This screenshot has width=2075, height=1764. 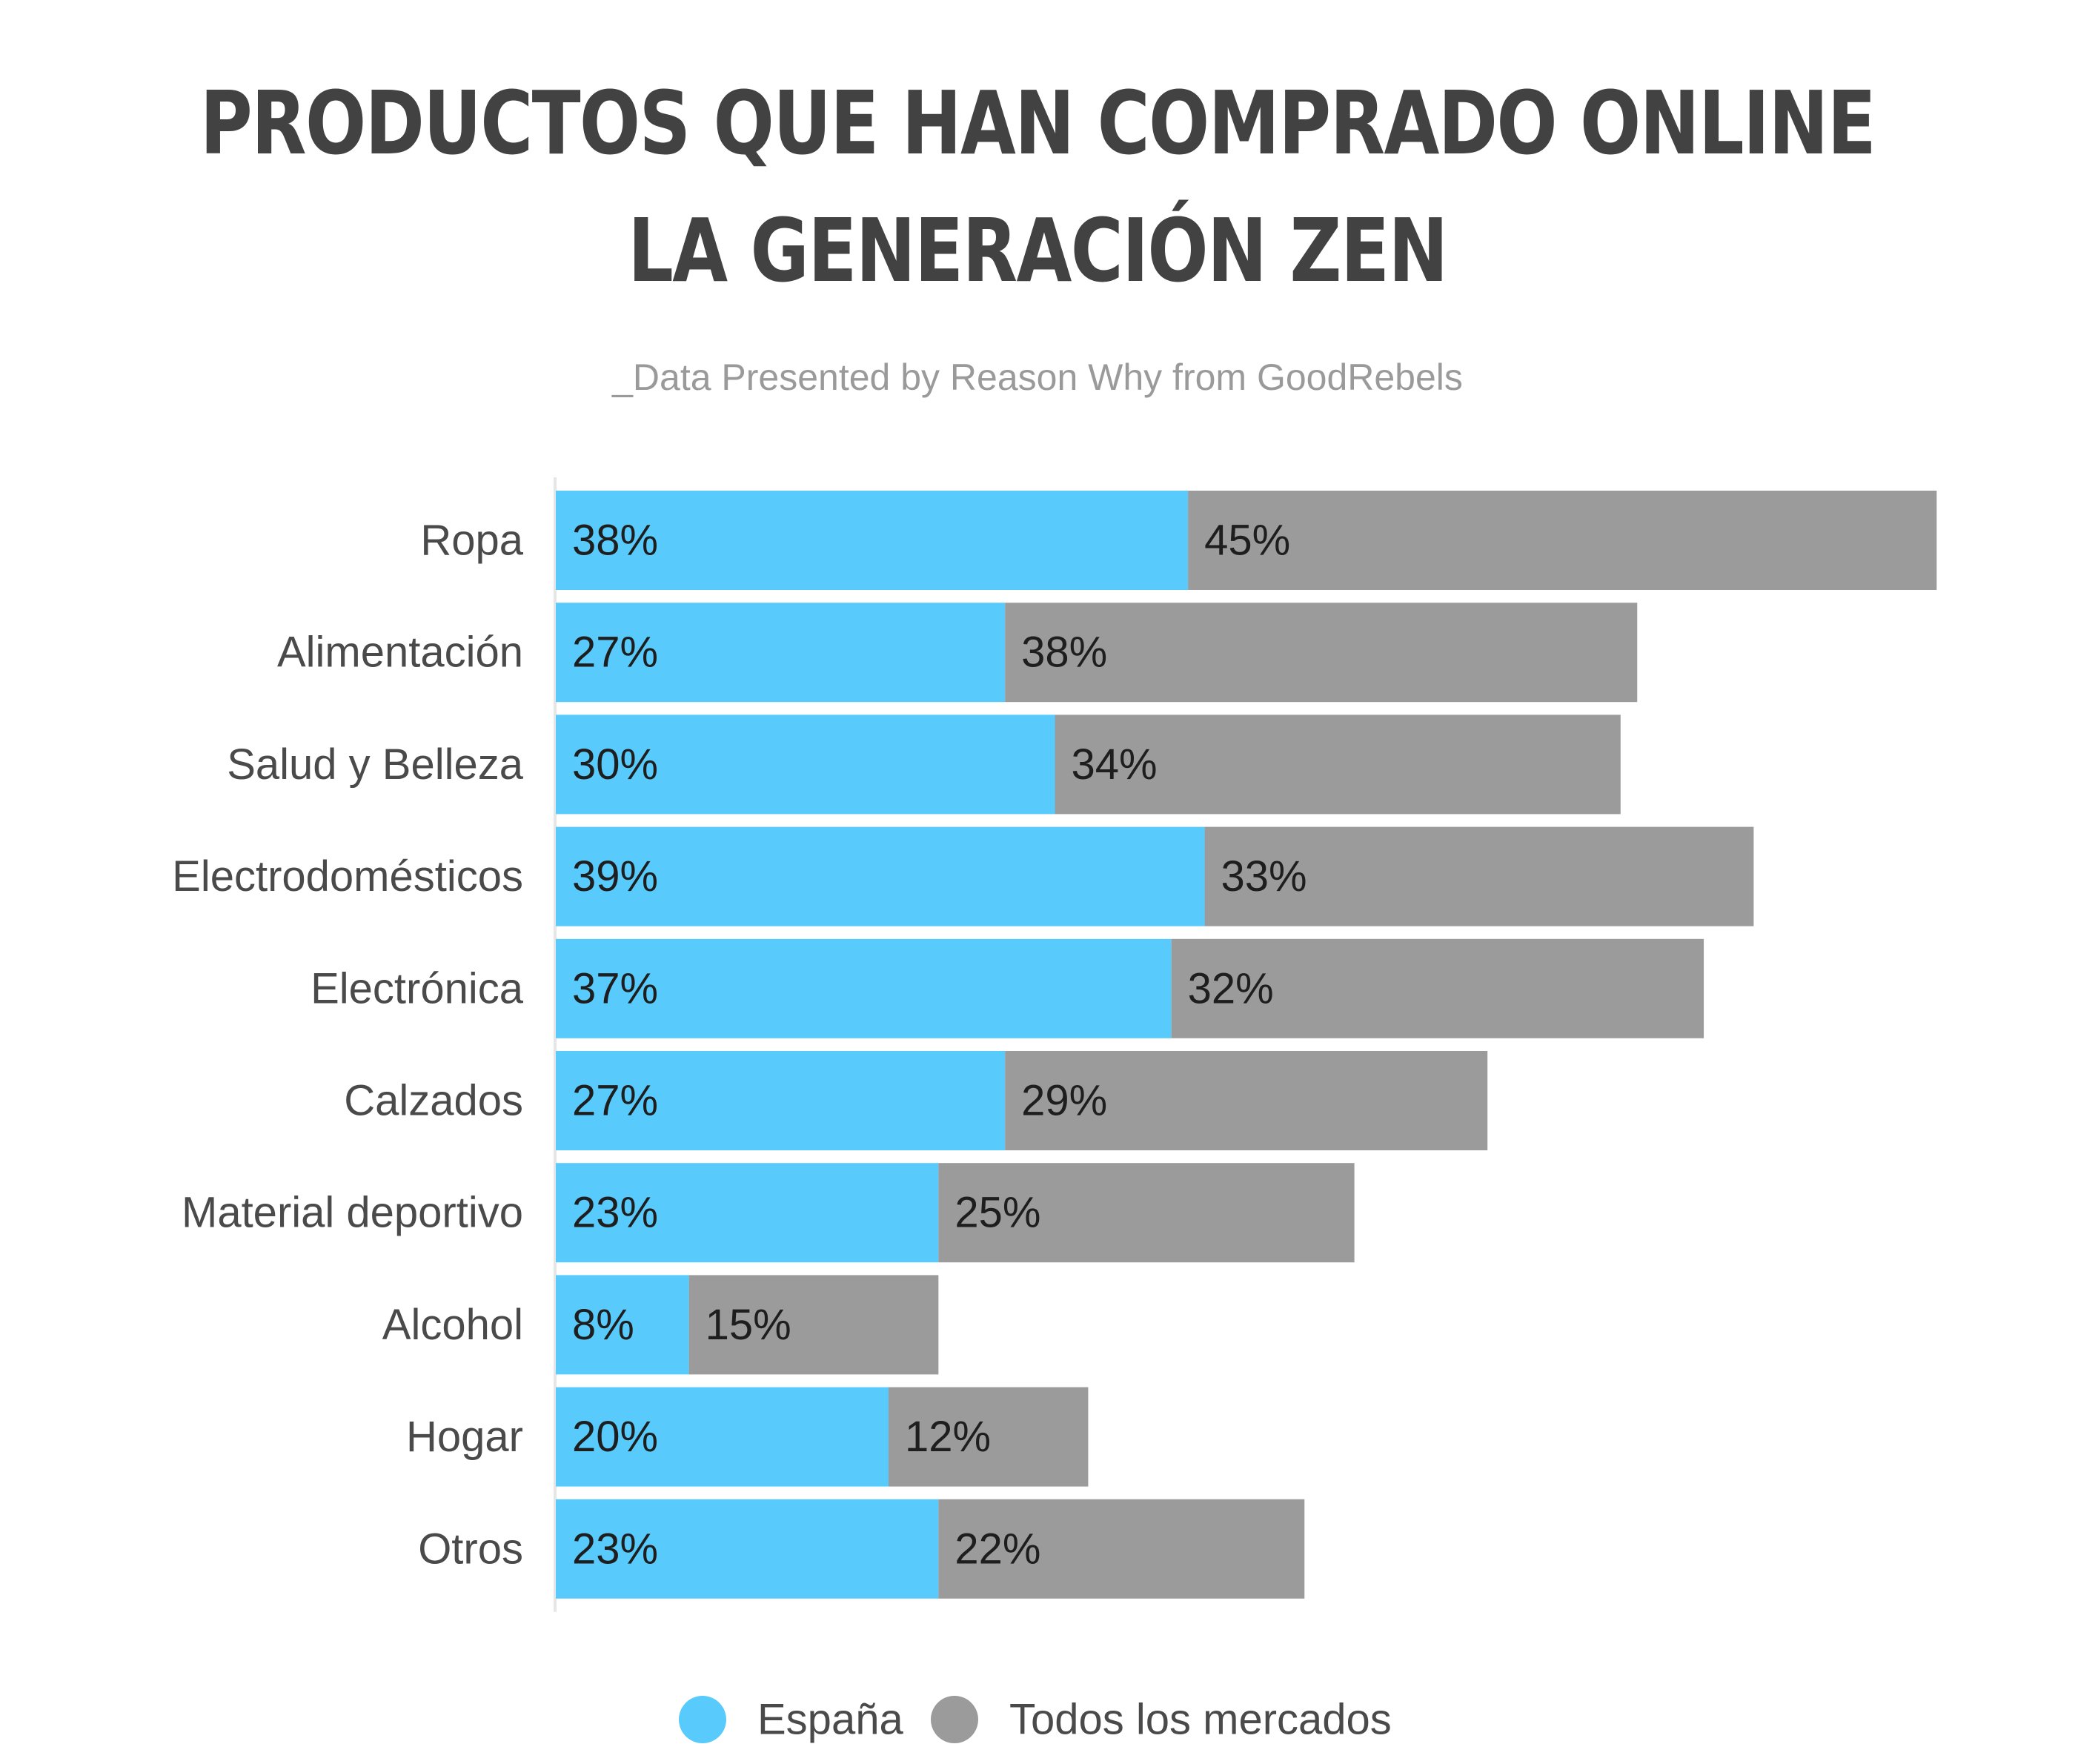 I want to click on bar-todos-los-mercados-ropa, so click(x=1562, y=541).